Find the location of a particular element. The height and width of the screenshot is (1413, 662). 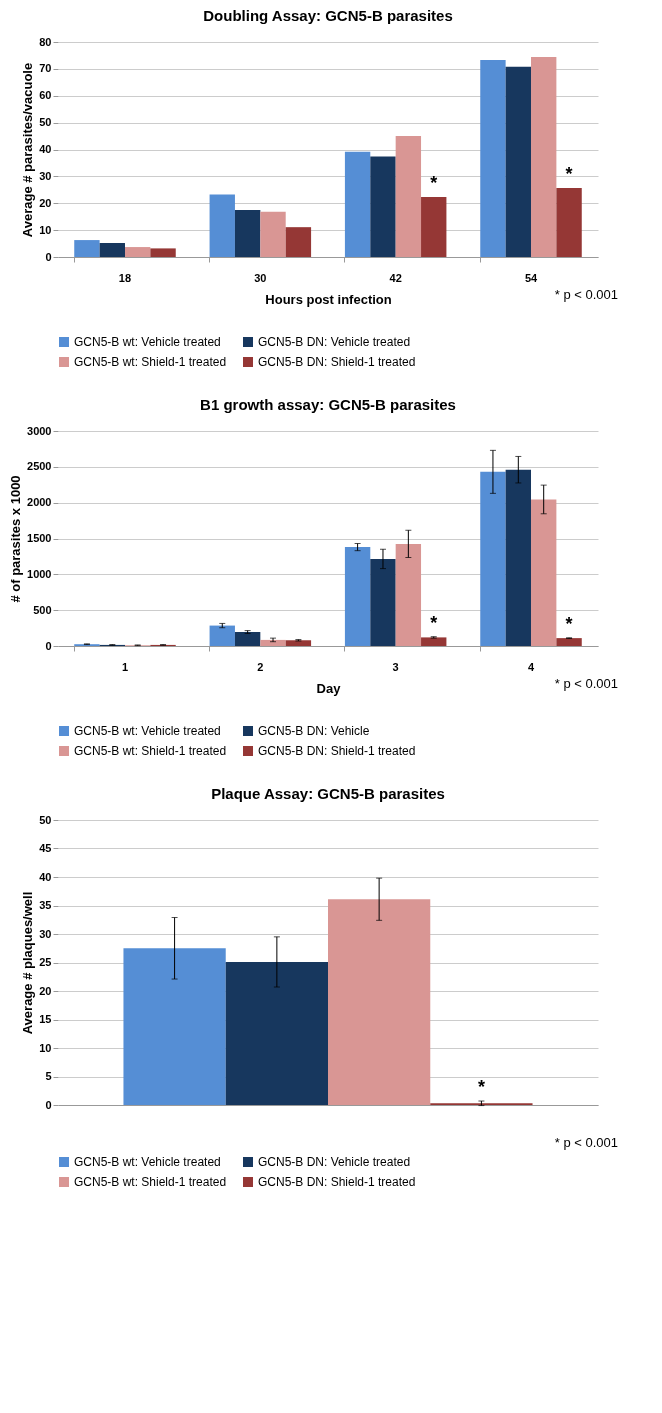

x-tick-label: 42 is located at coordinates (395, 277).